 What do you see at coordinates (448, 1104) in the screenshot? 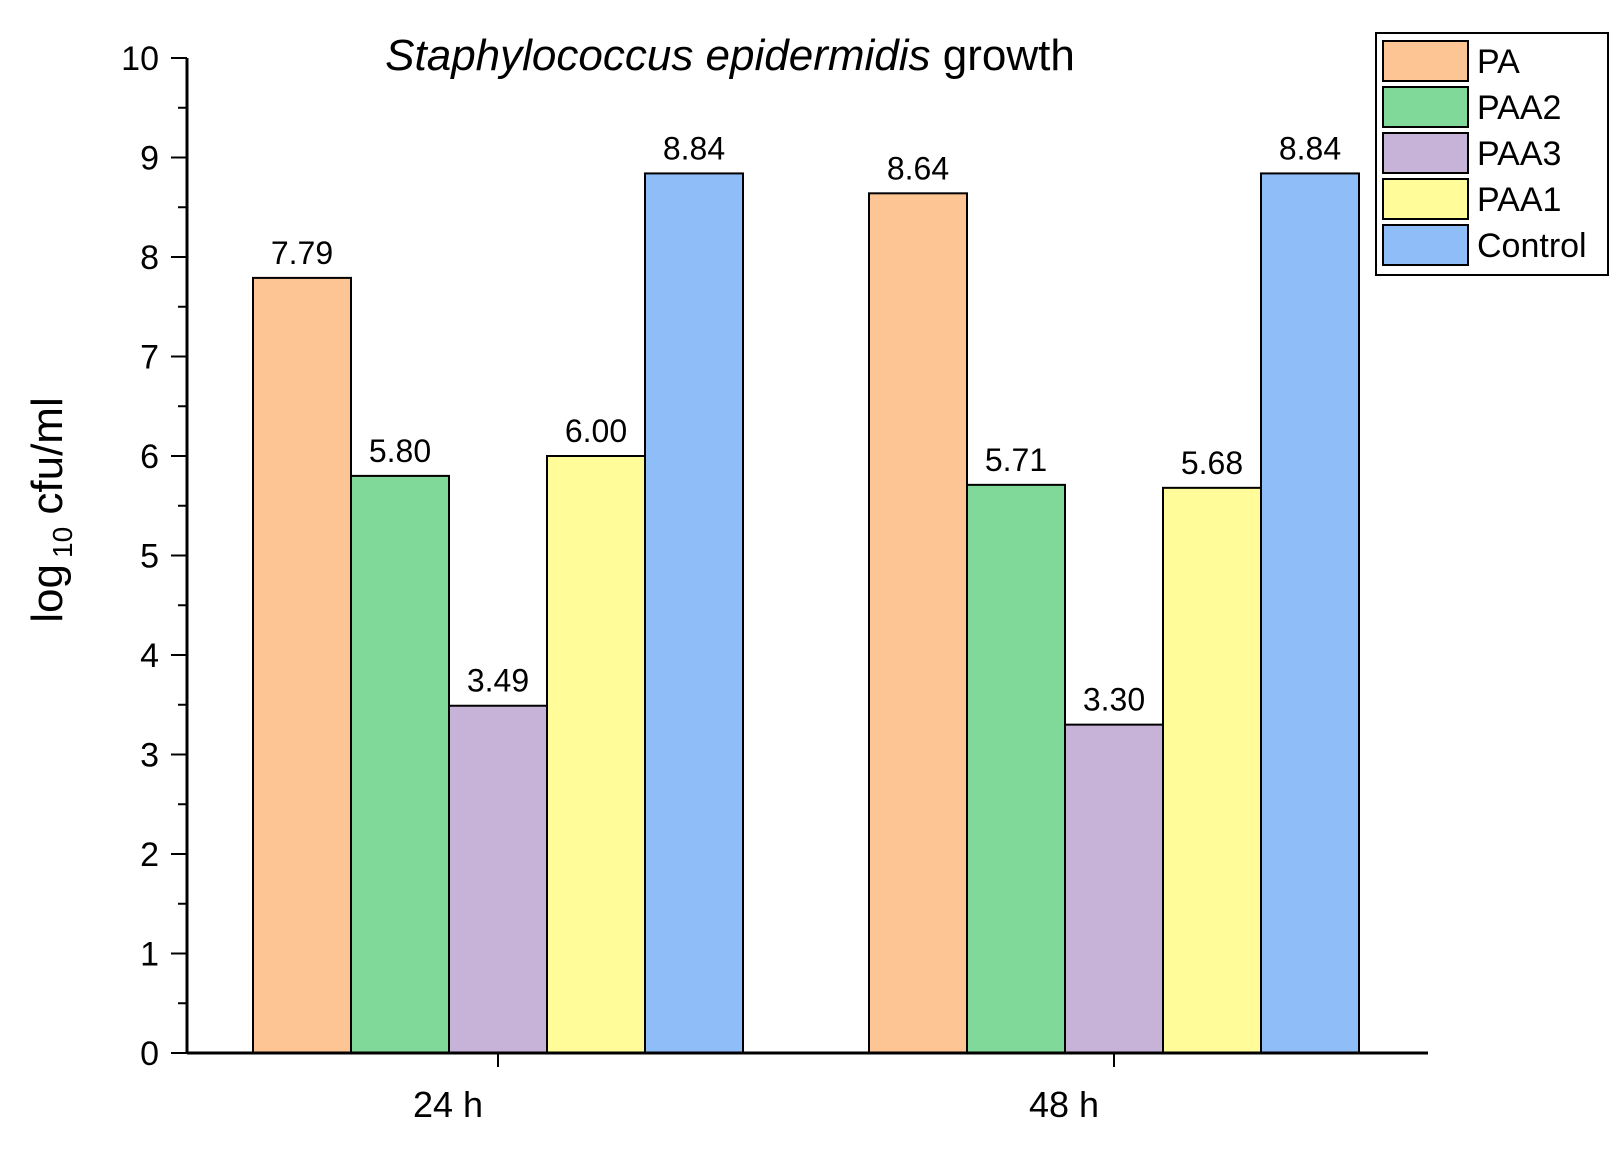
I see `x-category-label: 24 h` at bounding box center [448, 1104].